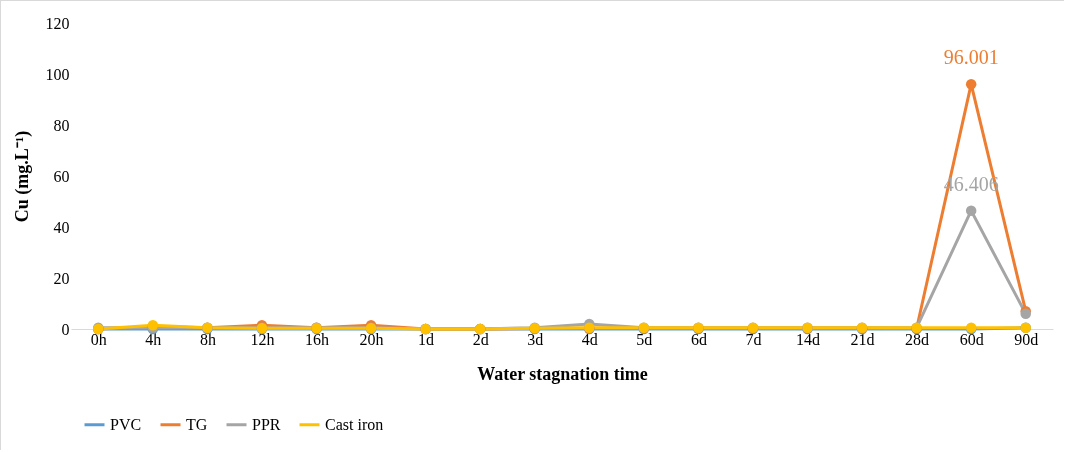  I want to click on x-tick-label: 2d, so click(480, 339).